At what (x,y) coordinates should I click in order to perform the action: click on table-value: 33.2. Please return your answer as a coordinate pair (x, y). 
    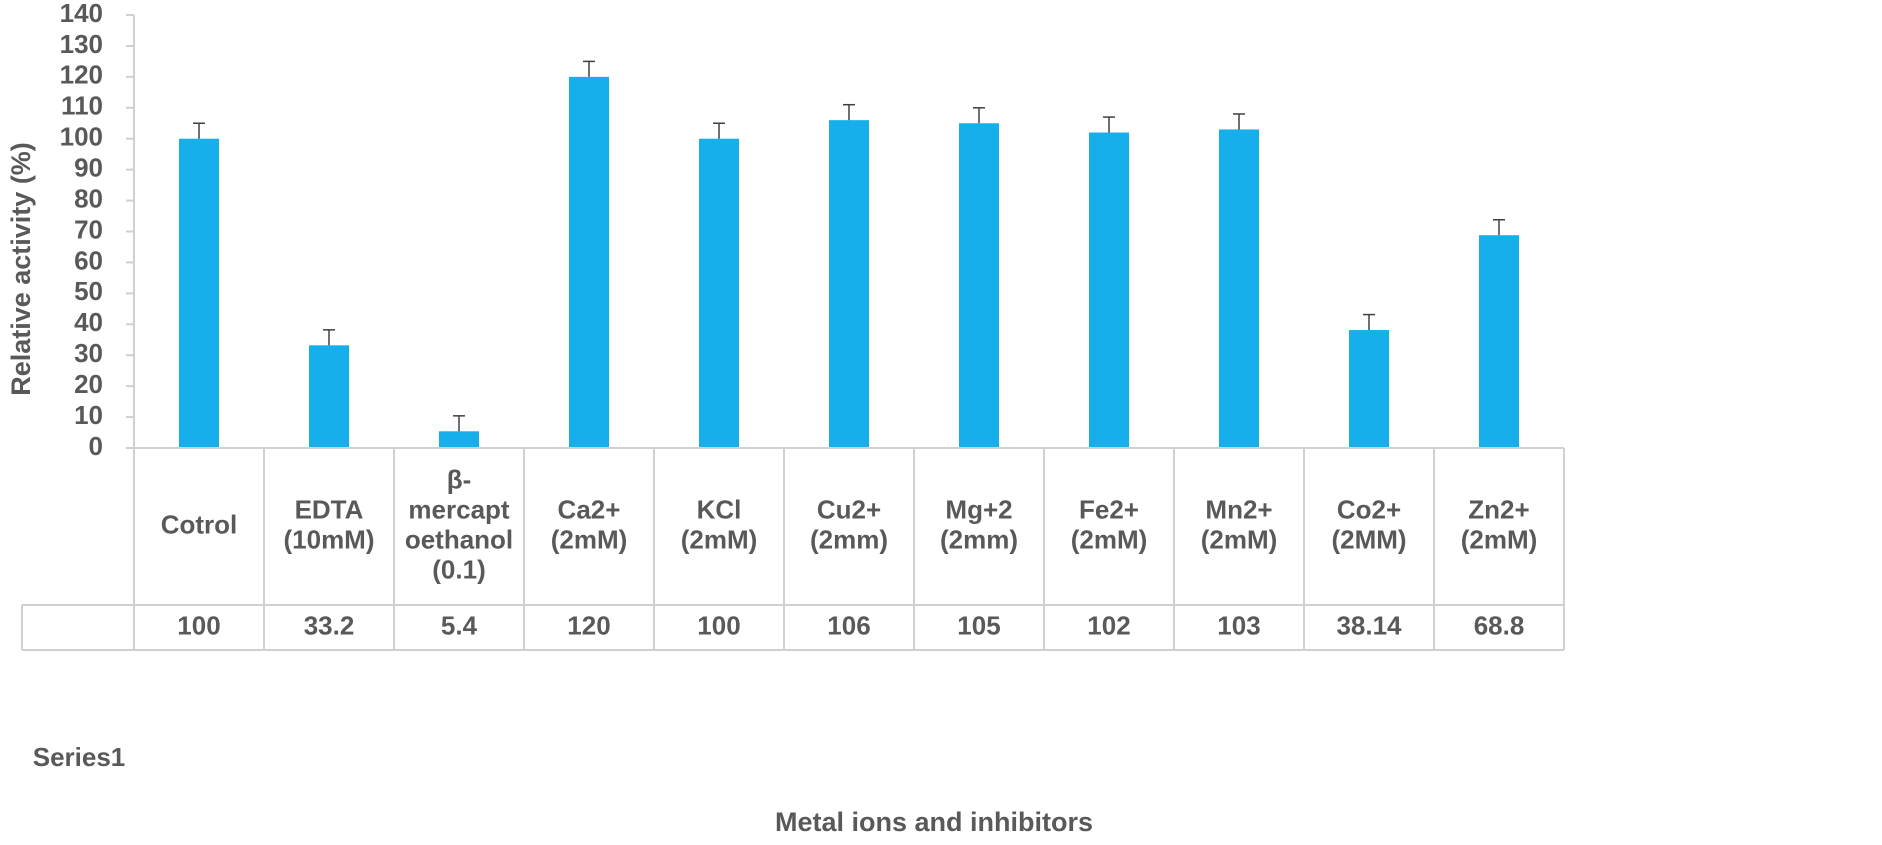
    Looking at the image, I should click on (329, 625).